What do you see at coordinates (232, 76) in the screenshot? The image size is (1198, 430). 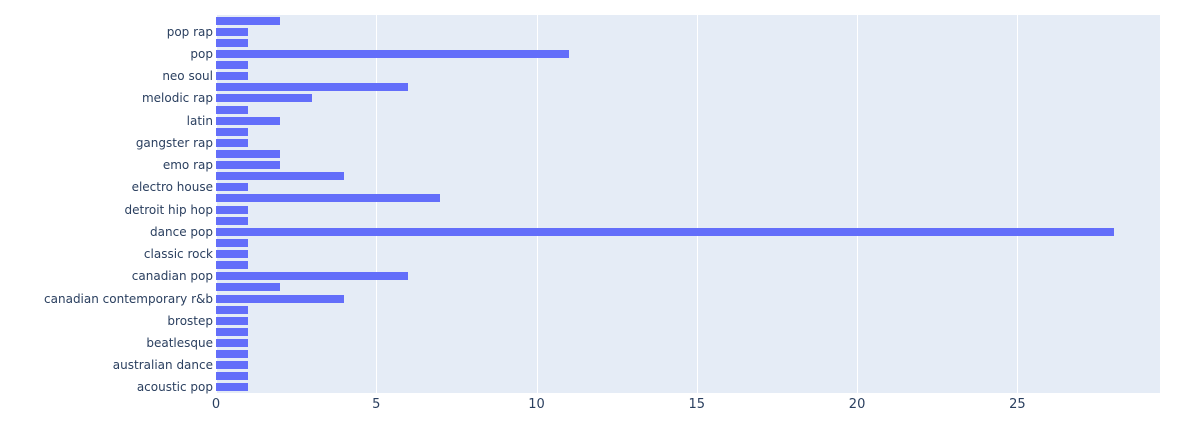 I see `bar-neo-soul` at bounding box center [232, 76].